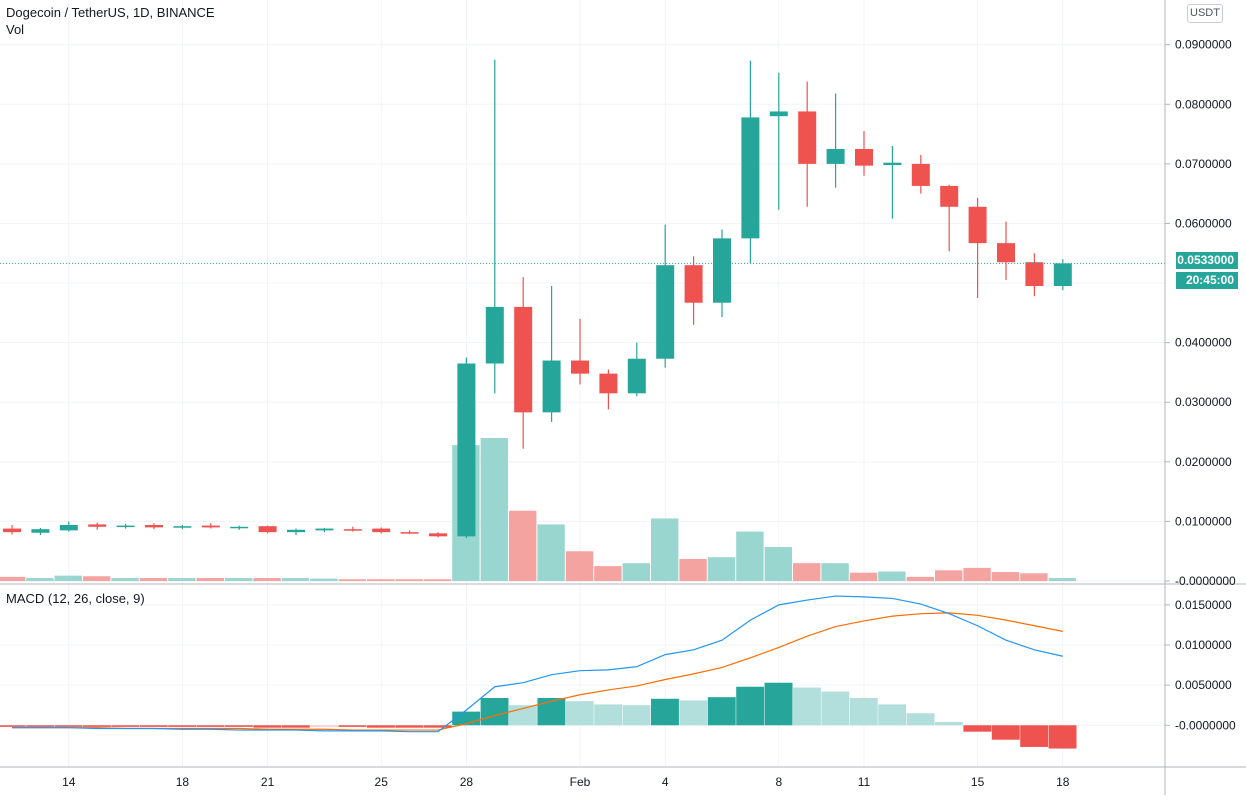  I want to click on price-axis-label: 0.0200000, so click(1203, 462).